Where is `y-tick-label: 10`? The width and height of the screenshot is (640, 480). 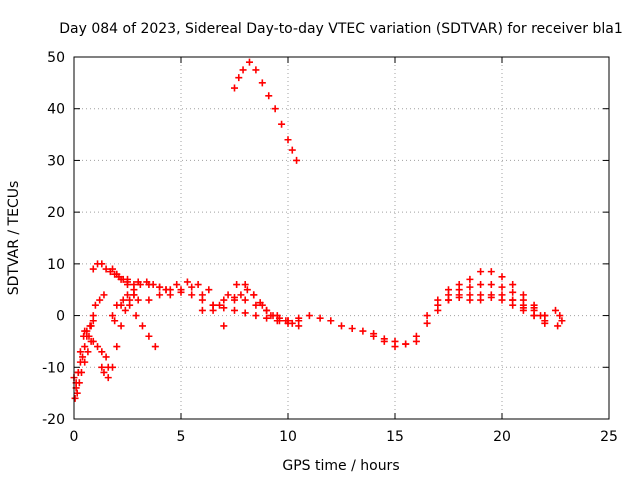
y-tick-label: 10 is located at coordinates (56, 265).